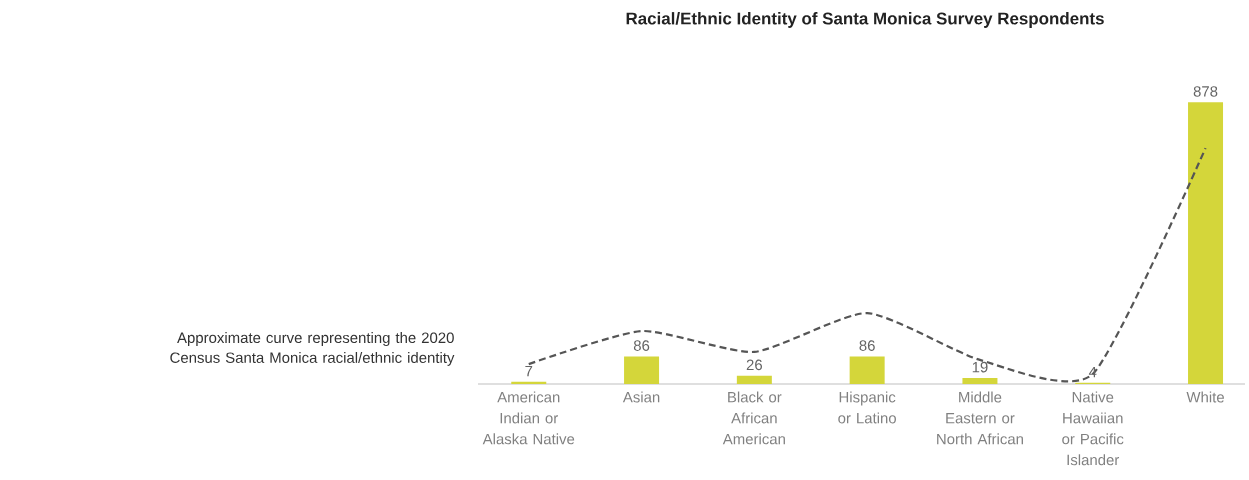 The image size is (1249, 480). Describe the element at coordinates (980, 367) in the screenshot. I see `data-label: 19` at that location.